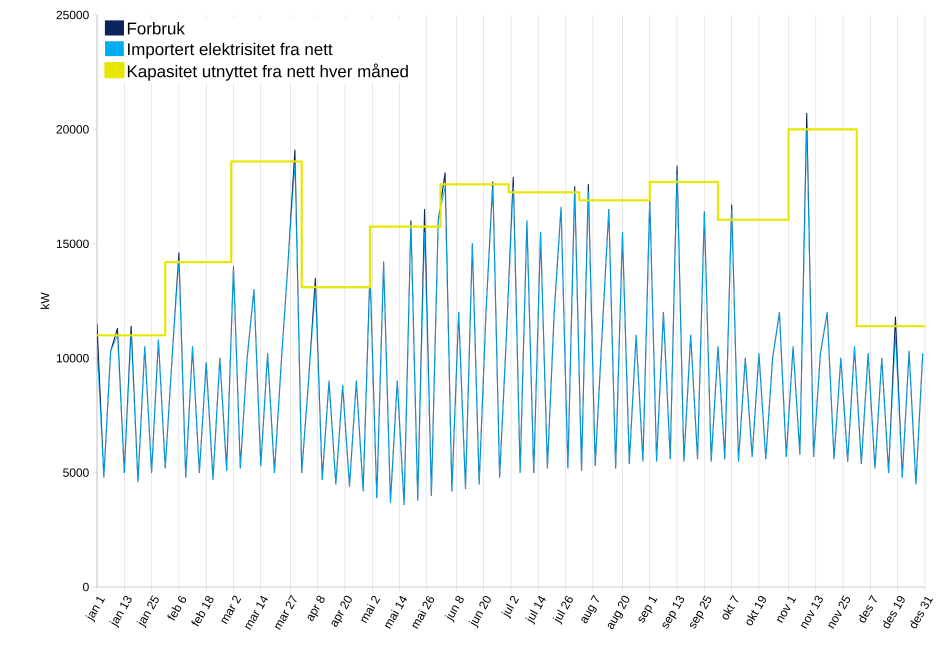 Image resolution: width=946 pixels, height=668 pixels. Describe the element at coordinates (45, 300) in the screenshot. I see `y-axis-title: kW` at that location.